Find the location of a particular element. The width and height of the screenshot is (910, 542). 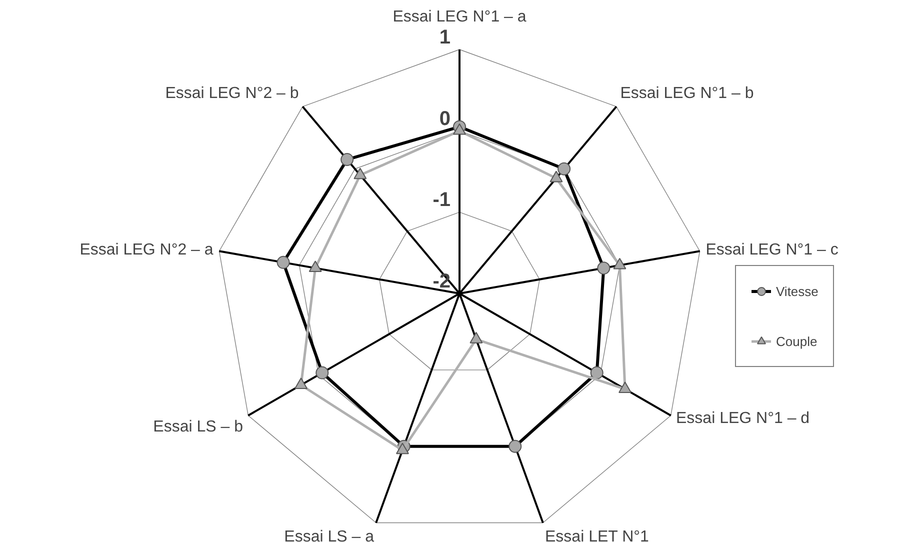

spoke-label: Essai LET N°1 is located at coordinates (597, 535).